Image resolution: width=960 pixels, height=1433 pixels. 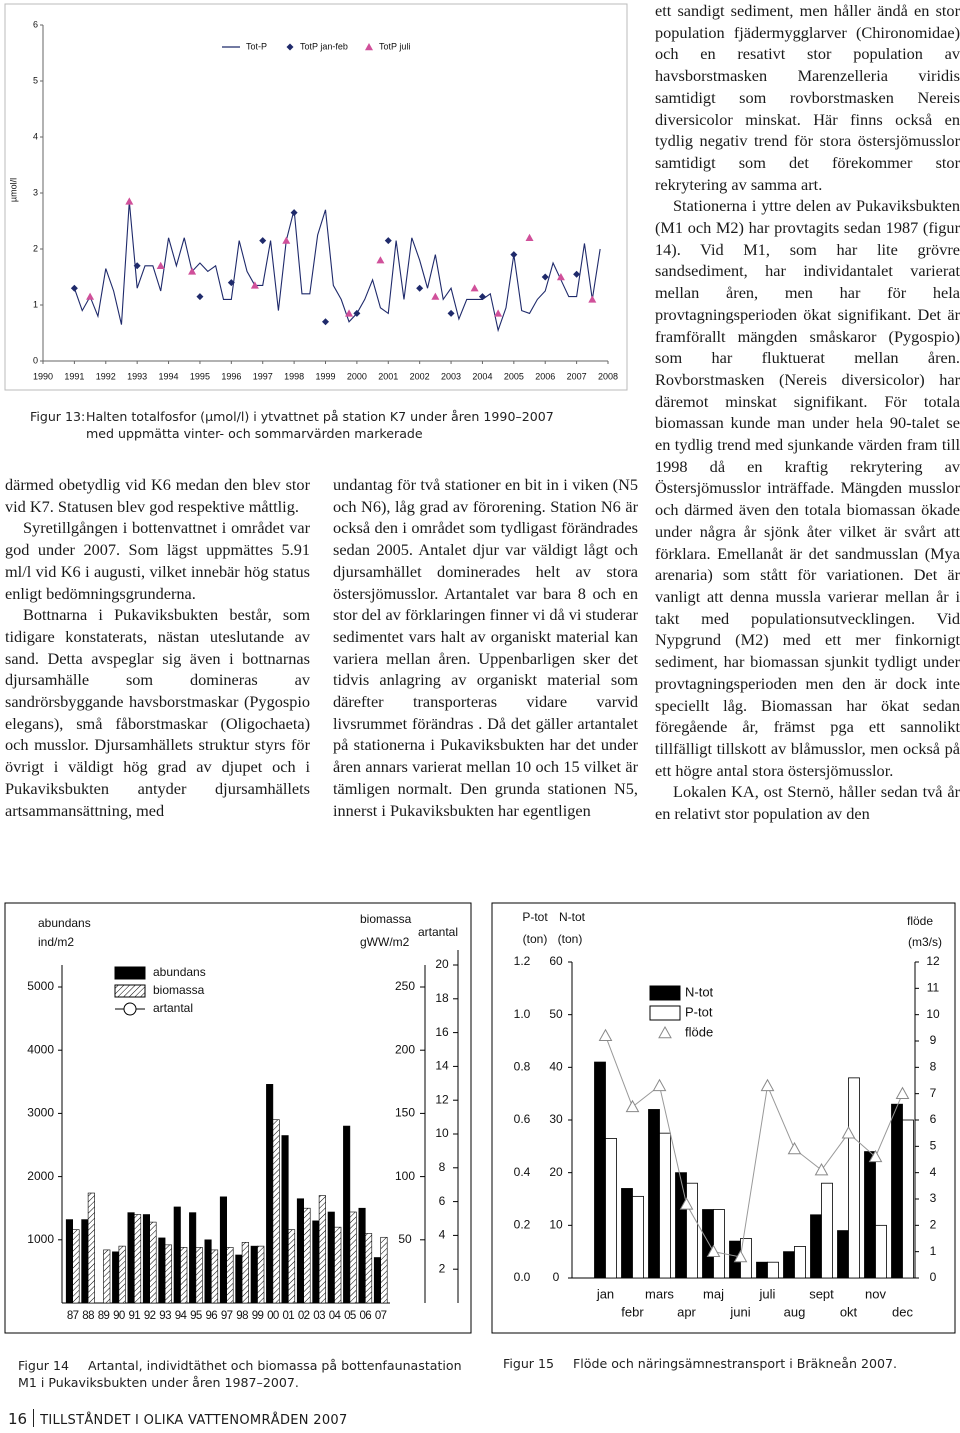 What do you see at coordinates (179, 990) in the screenshot?
I see `legend-label: biomassa` at bounding box center [179, 990].